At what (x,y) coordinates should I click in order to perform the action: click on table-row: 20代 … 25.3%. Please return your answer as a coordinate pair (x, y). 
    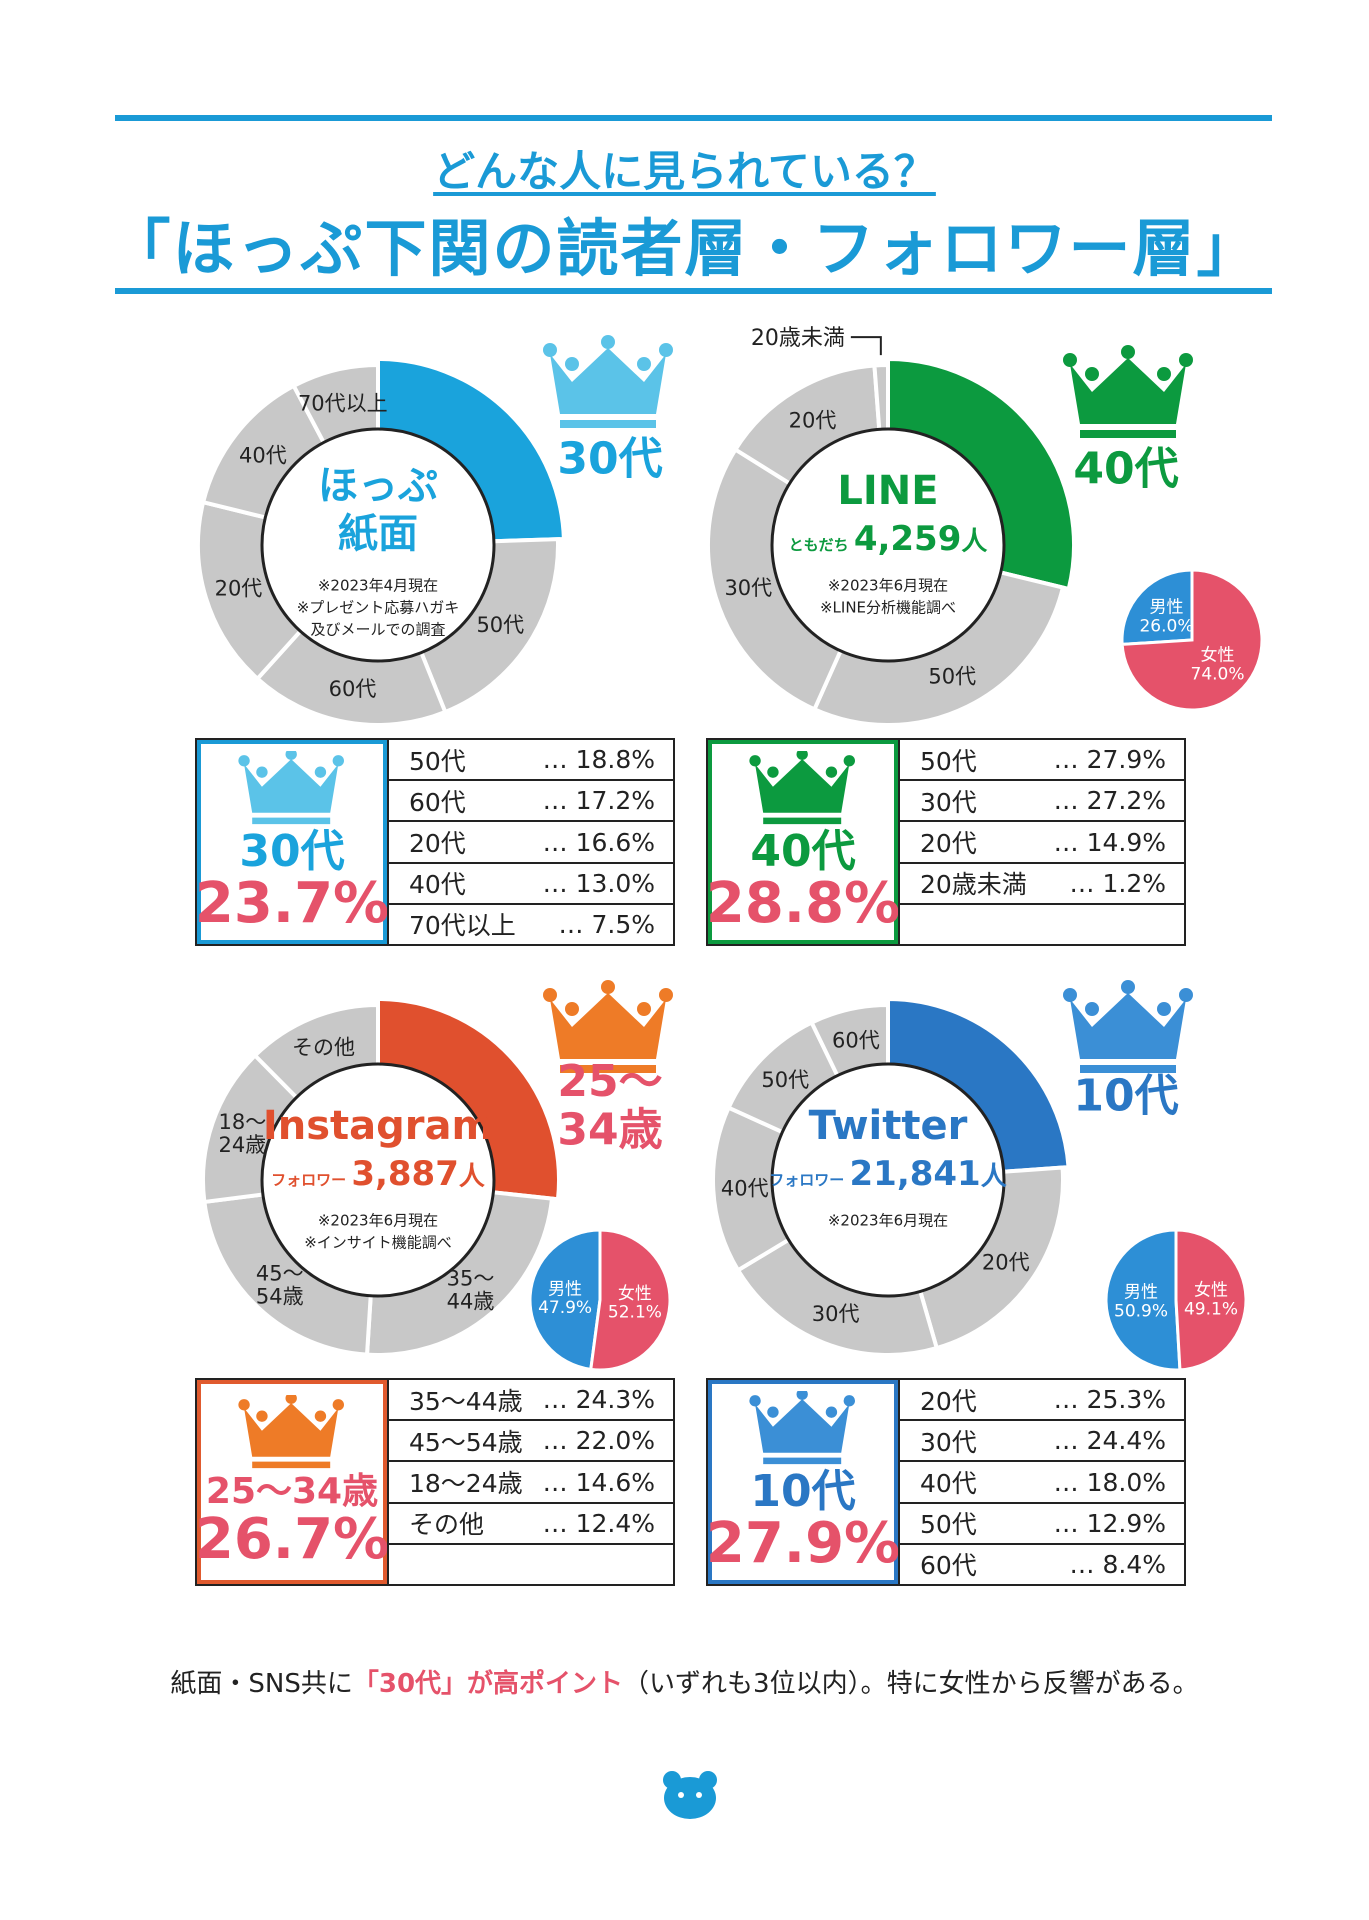
    Looking at the image, I should click on (1042, 1401).